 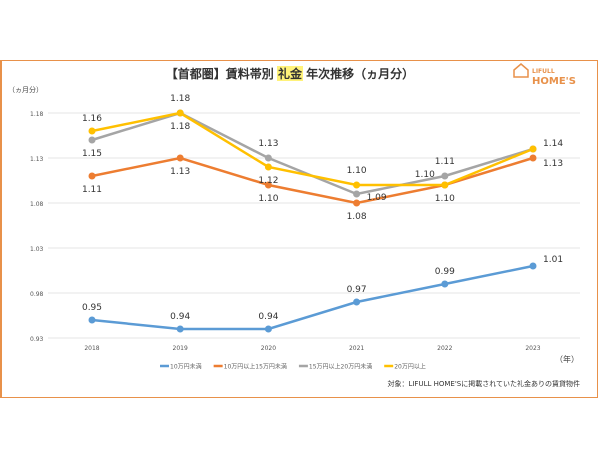 I want to click on x-tick-label: 2018, so click(x=91, y=348).